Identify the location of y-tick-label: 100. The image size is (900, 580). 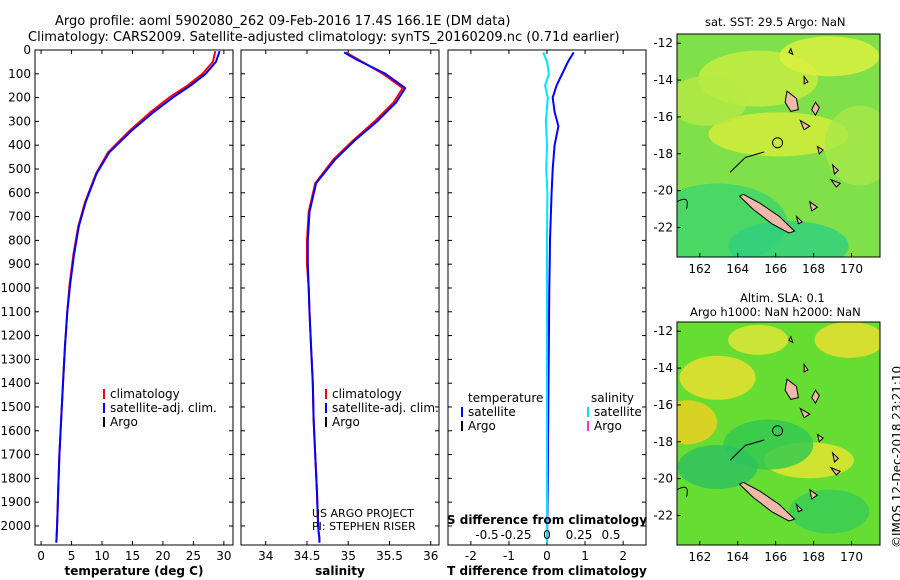
(19, 74).